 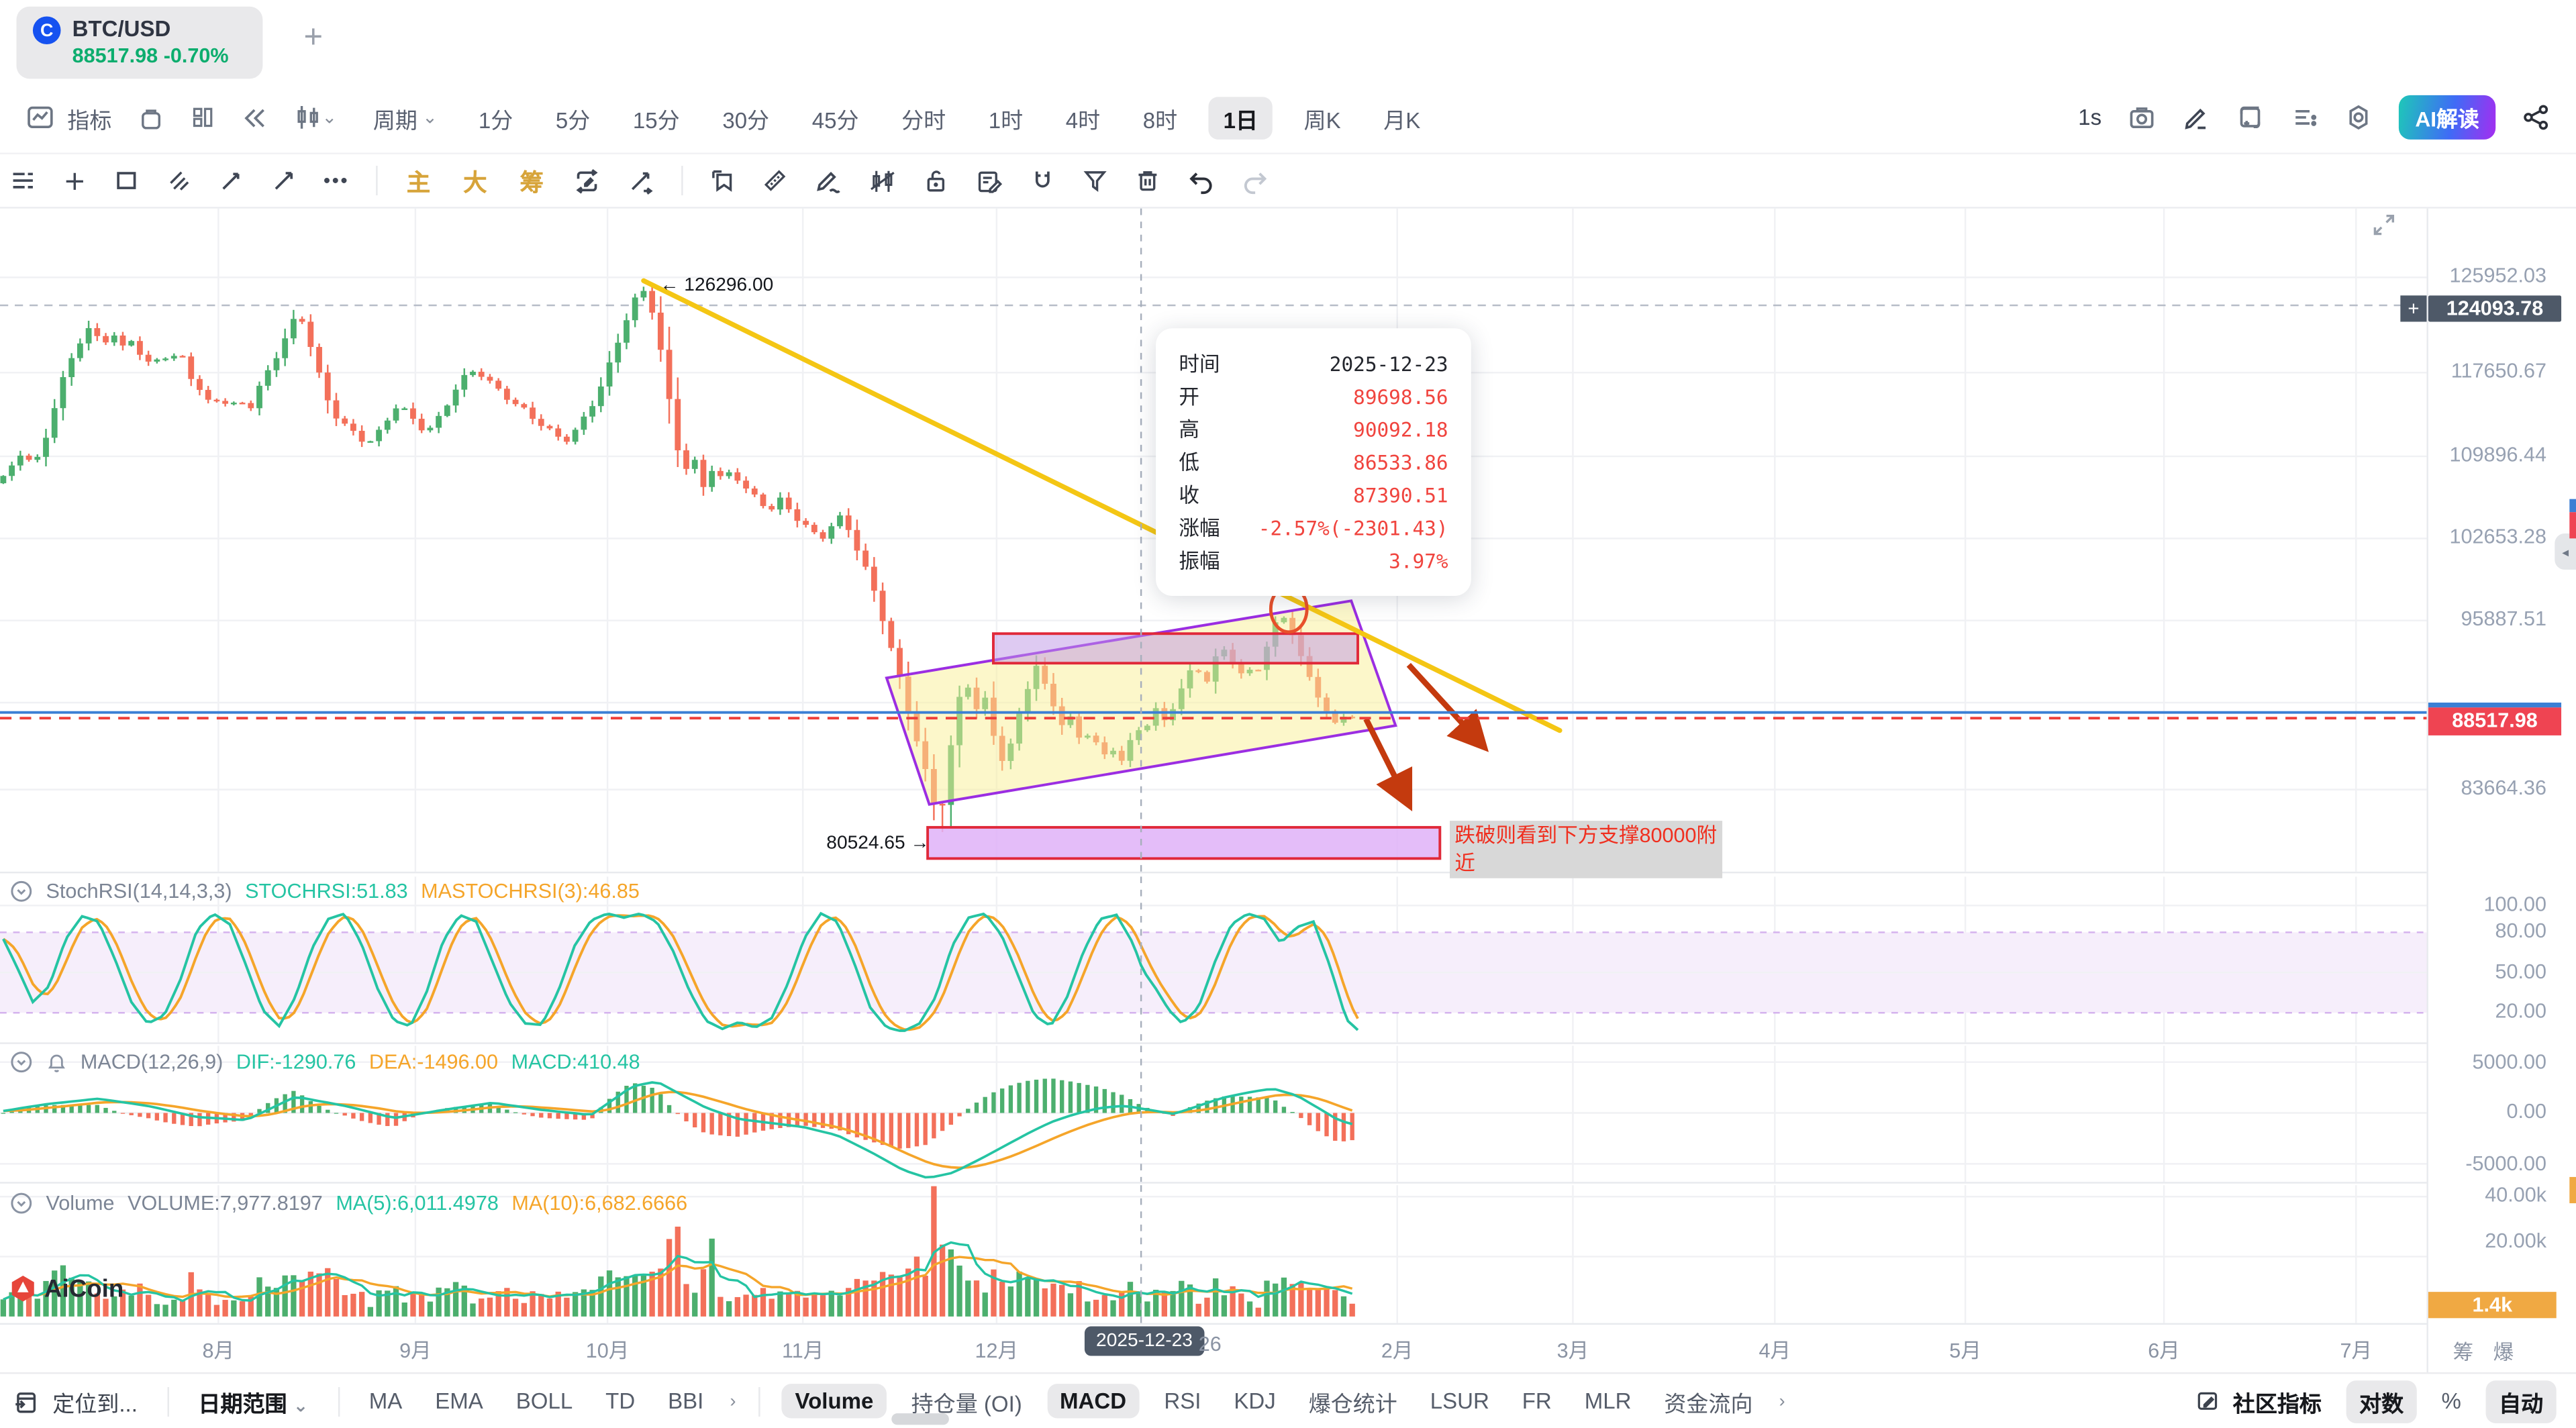 I want to click on timeframe-4时: 4时, so click(x=1083, y=119).